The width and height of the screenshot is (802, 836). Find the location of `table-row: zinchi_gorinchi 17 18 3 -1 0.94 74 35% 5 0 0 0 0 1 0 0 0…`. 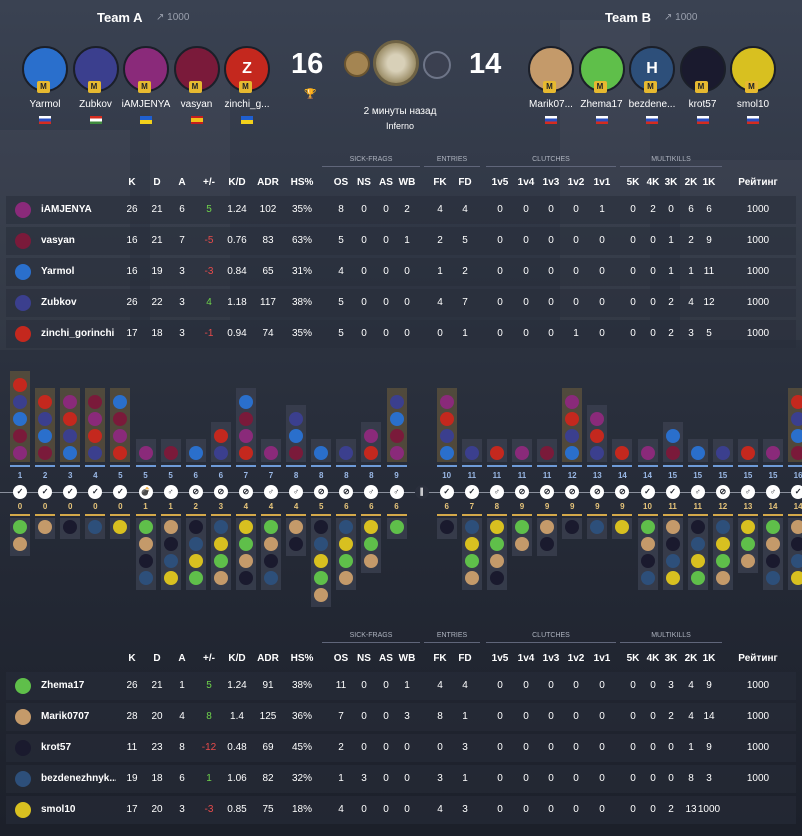

table-row: zinchi_gorinchi 17 18 3 -1 0.94 74 35% 5 0 0 0 0 1 0 0 0… is located at coordinates (401, 334).